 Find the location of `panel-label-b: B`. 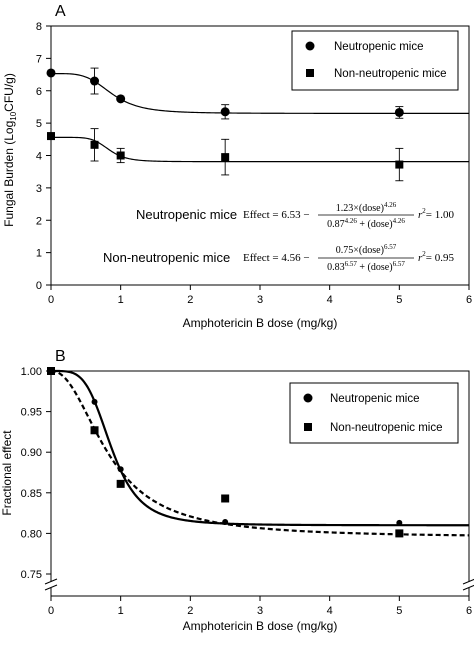

panel-label-b: B is located at coordinates (60, 356).